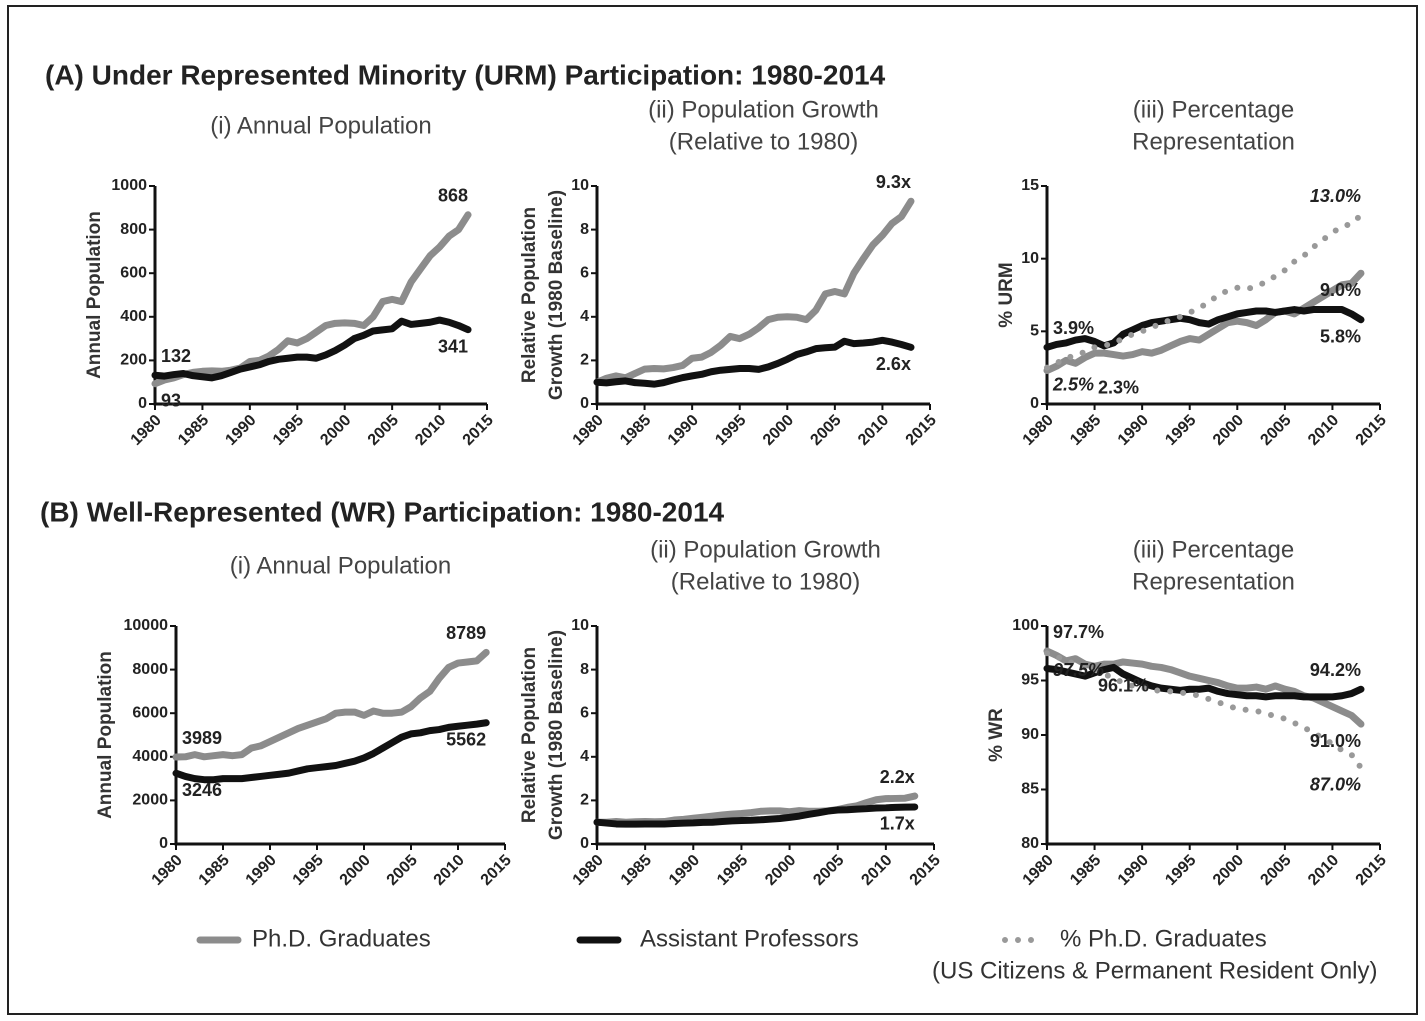 The image size is (1425, 1021). What do you see at coordinates (897, 777) in the screenshot?
I see `value-label: 2.2x` at bounding box center [897, 777].